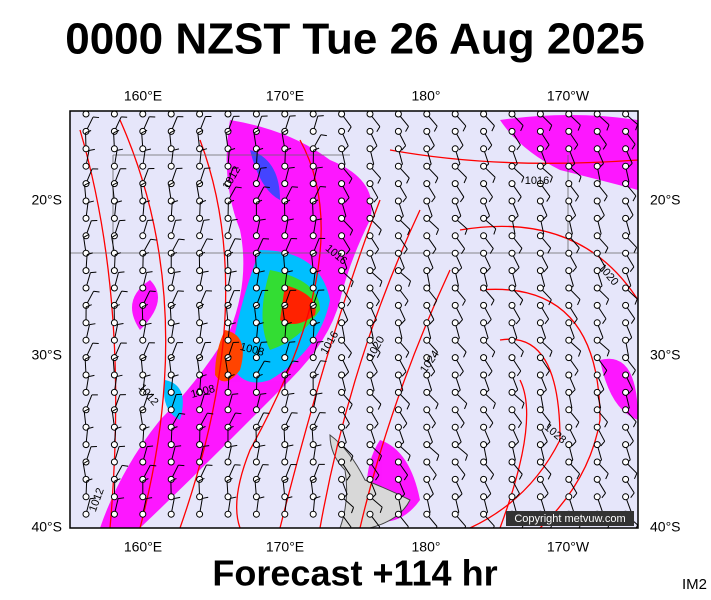 This screenshot has width=711, height=600. I want to click on title: 0000 NZST Tue 26 Aug 2025, so click(355, 39).